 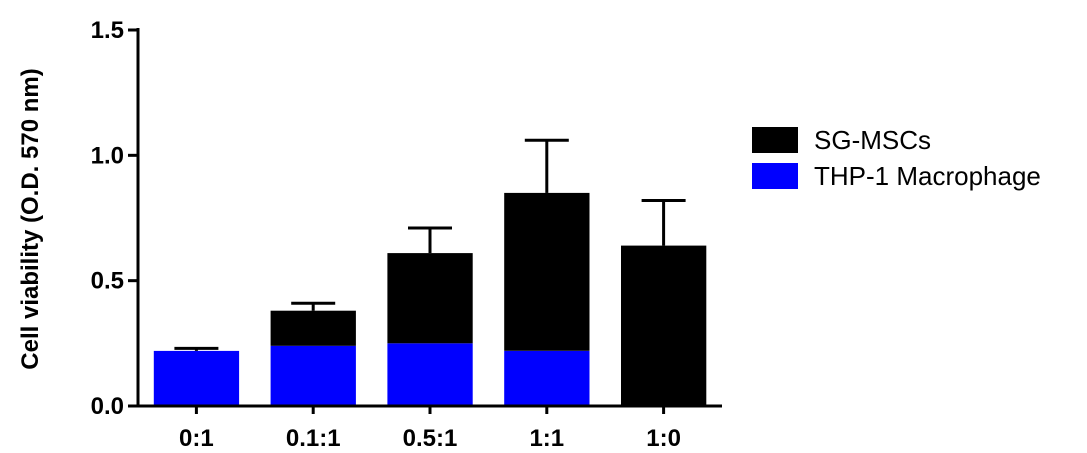 What do you see at coordinates (107, 406) in the screenshot?
I see `y-tick-label-0: 0.0` at bounding box center [107, 406].